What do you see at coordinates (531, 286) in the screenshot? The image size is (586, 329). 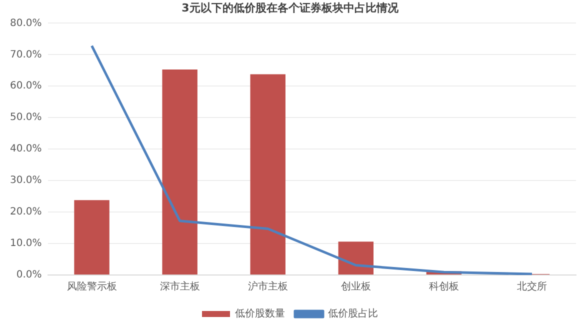 I see `x-tick-label: 北交所` at bounding box center [531, 286].